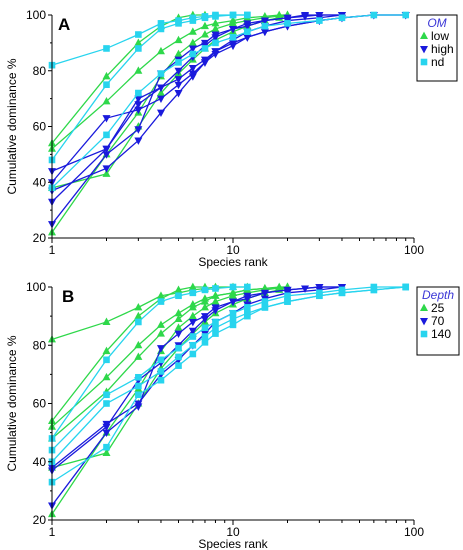 The height and width of the screenshot is (550, 463). What do you see at coordinates (40, 71) in the screenshot?
I see `y-tick-label: 80` at bounding box center [40, 71].